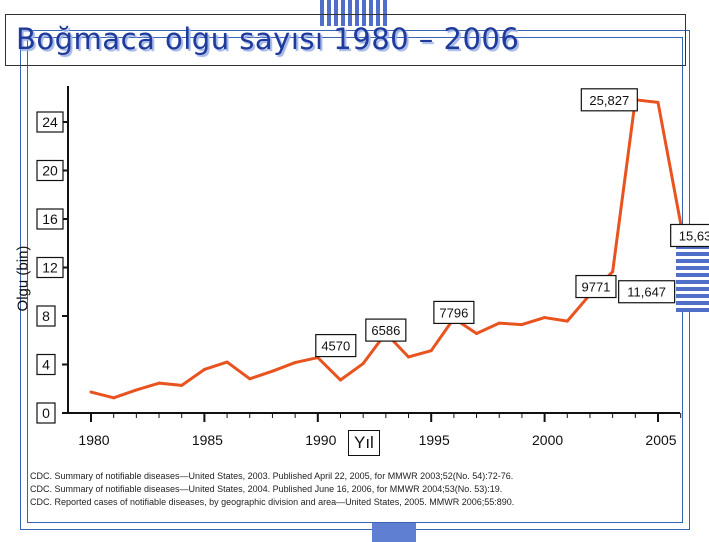 The image size is (709, 542). I want to click on slide-title: Boğmaca olgu sayısı 1980 – 2006, so click(268, 39).